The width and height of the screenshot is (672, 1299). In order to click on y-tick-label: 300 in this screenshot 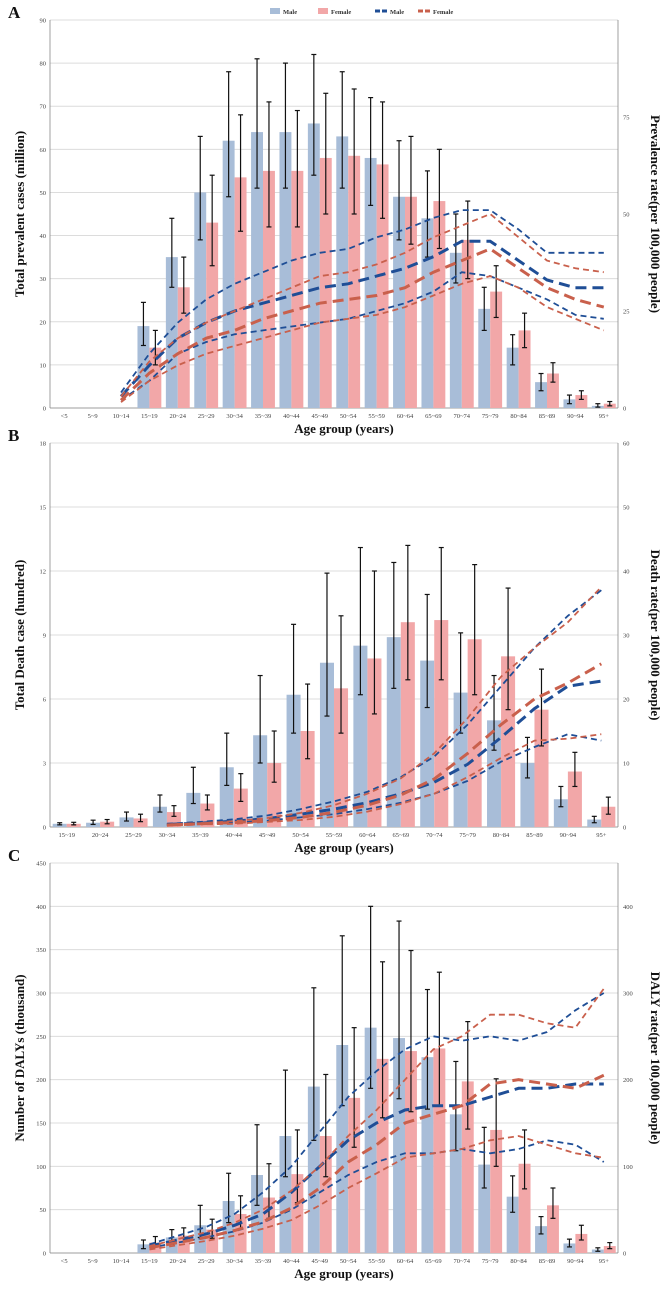, I will do `click(41, 994)`.